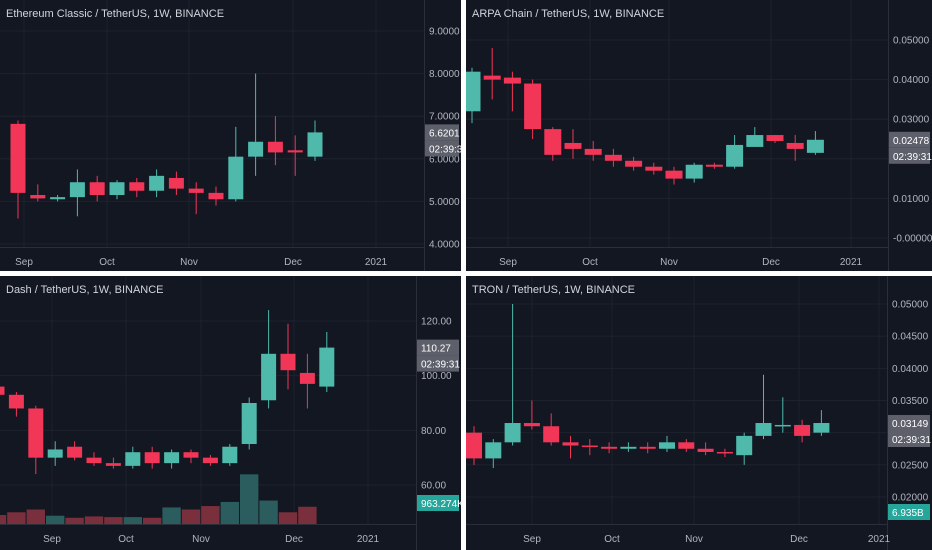 Image resolution: width=932 pixels, height=550 pixels. I want to click on y-tick-label: 0.04500, so click(910, 337).